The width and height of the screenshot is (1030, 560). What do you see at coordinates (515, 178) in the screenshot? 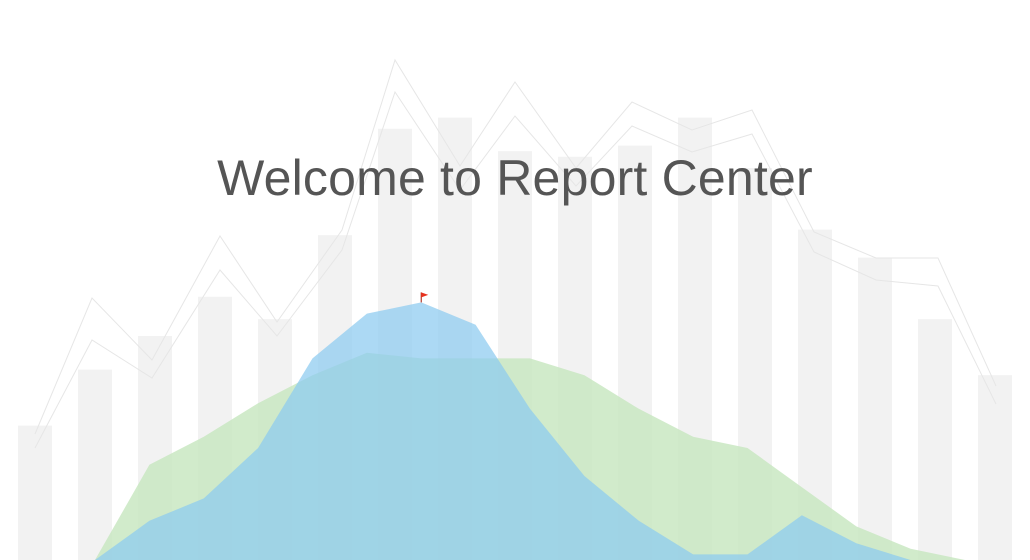
I see `page-title: Welcome to Report Center` at bounding box center [515, 178].